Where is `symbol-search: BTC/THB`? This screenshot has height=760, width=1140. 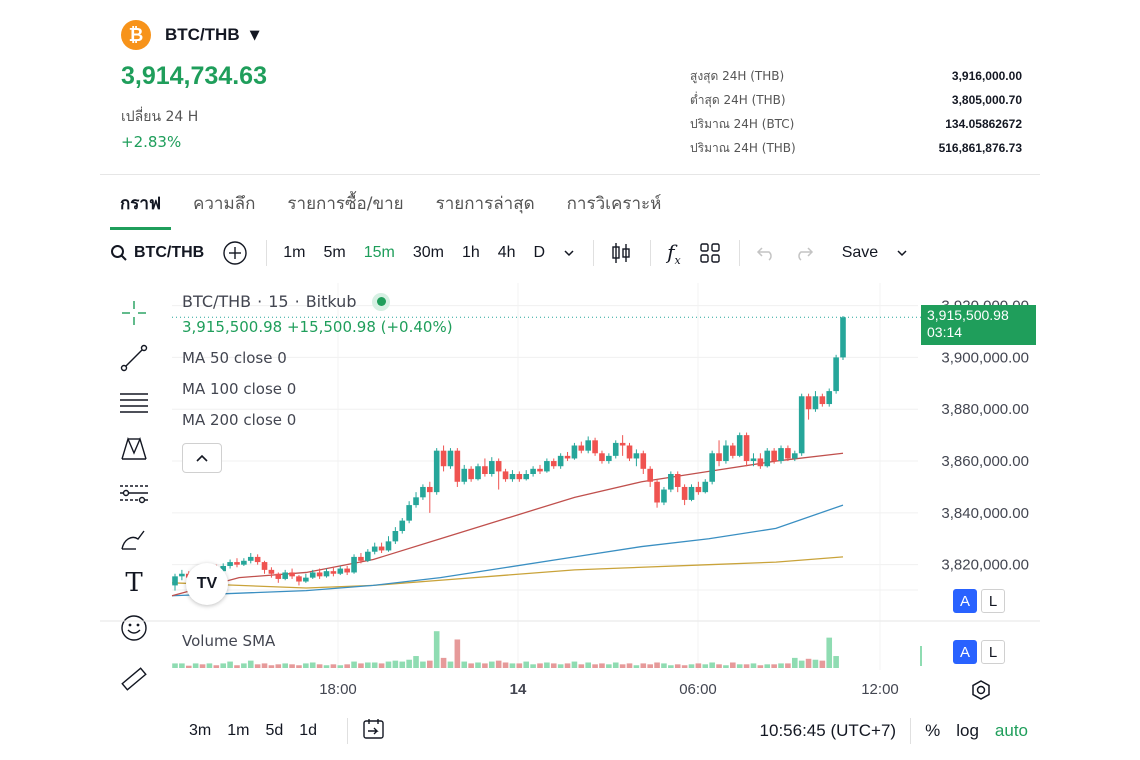
symbol-search: BTC/THB is located at coordinates (157, 253).